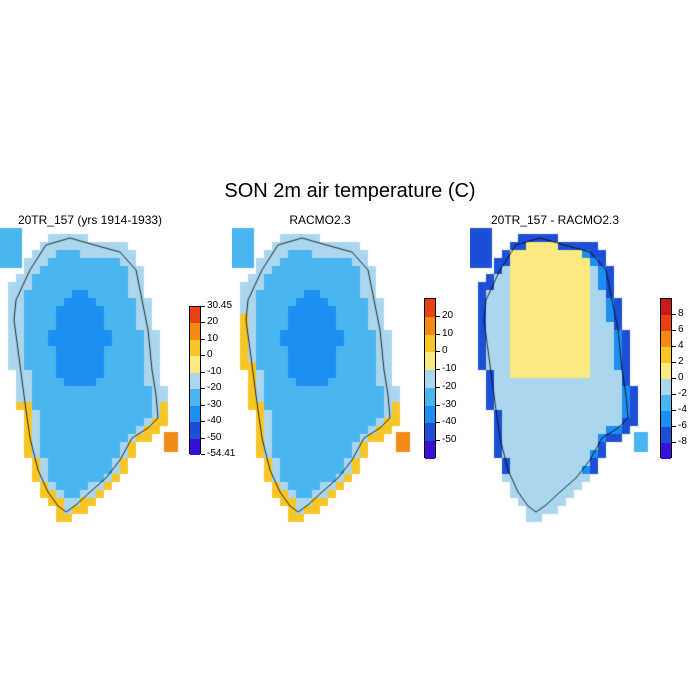 The height and width of the screenshot is (700, 700). I want to click on colorbar-label: 4, so click(681, 345).